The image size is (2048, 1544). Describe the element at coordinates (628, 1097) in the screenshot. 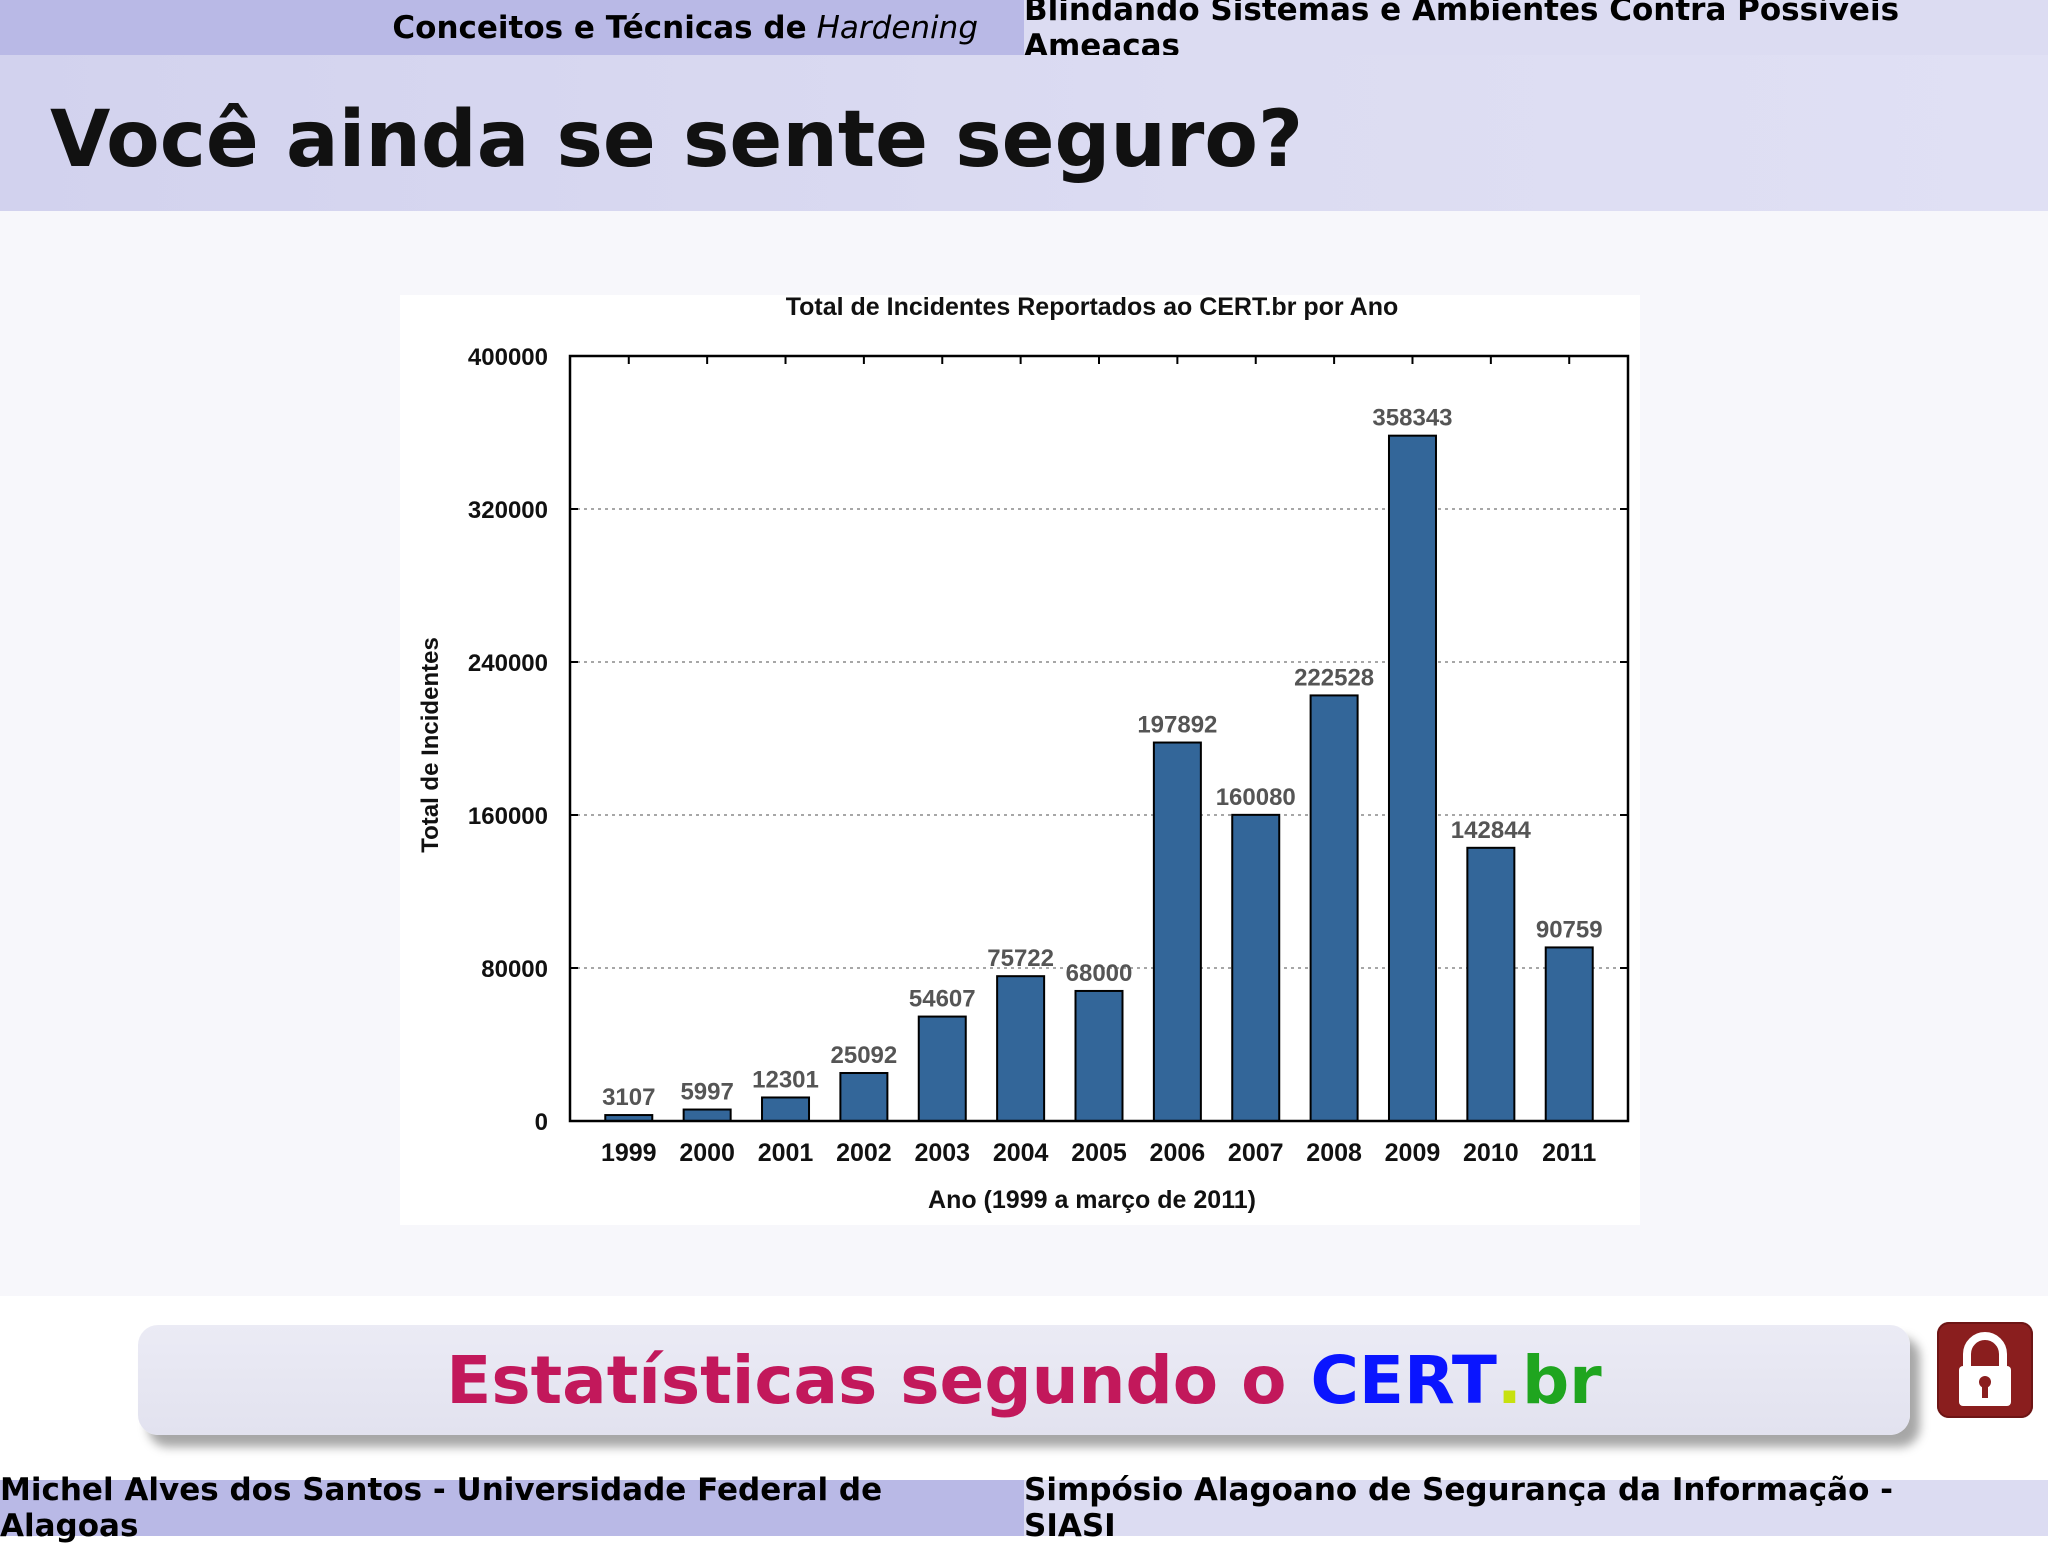

I see `chart-data-label: 3107` at that location.